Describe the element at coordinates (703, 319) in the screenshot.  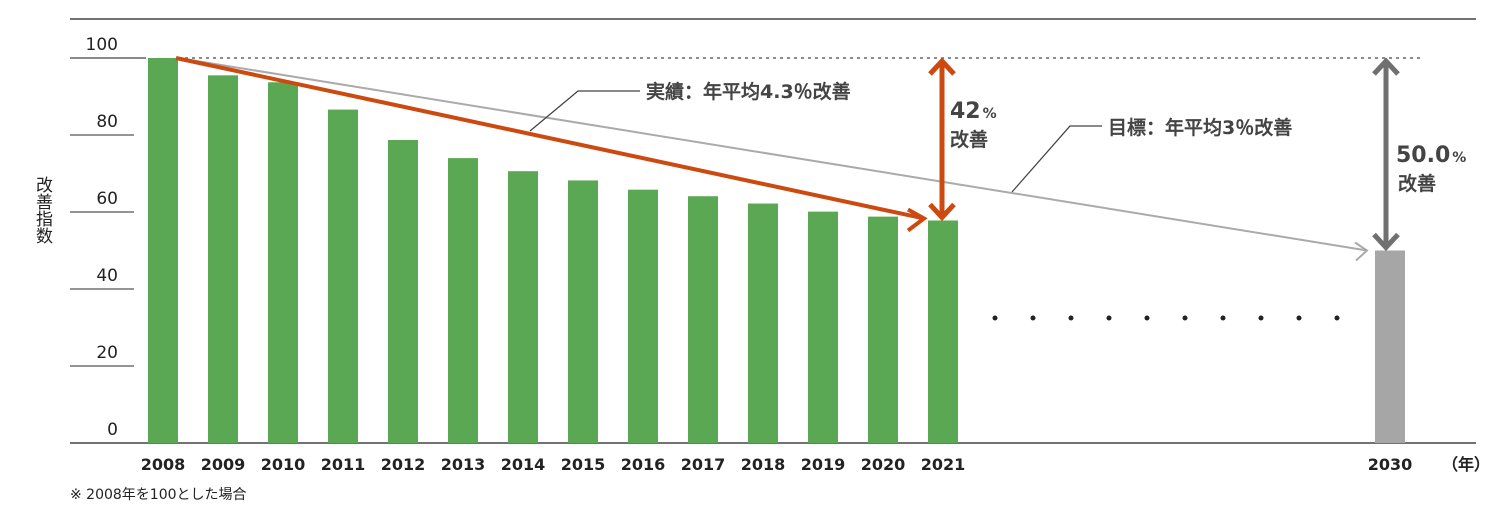
I see `bar-2017` at that location.